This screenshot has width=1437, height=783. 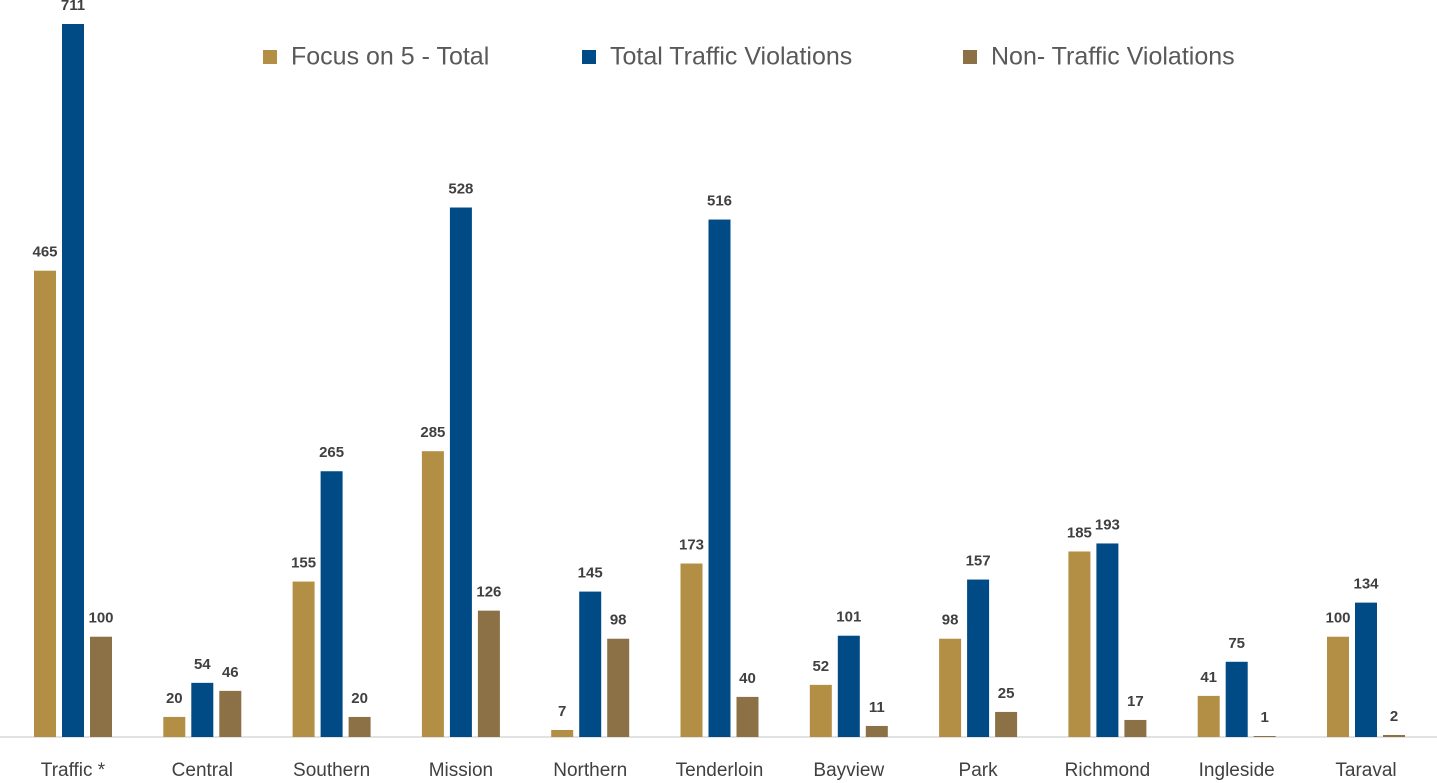 What do you see at coordinates (691, 544) in the screenshot?
I see `value-label: 173` at bounding box center [691, 544].